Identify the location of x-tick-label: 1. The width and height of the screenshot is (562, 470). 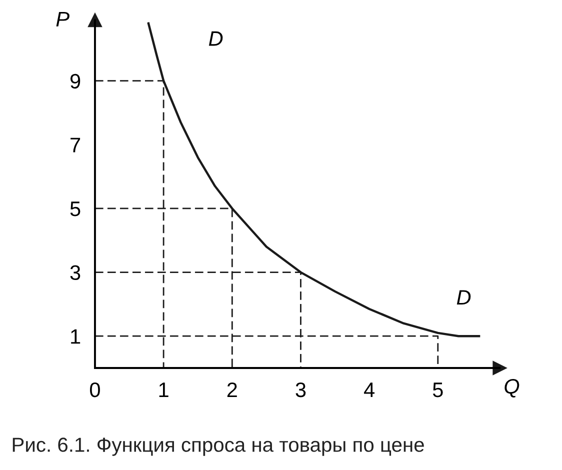
(163, 389).